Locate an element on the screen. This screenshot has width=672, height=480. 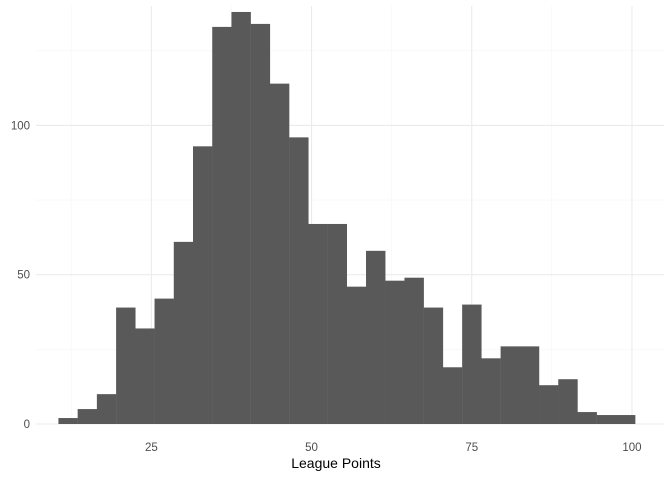
x-tick-label: 25 is located at coordinates (151, 448).